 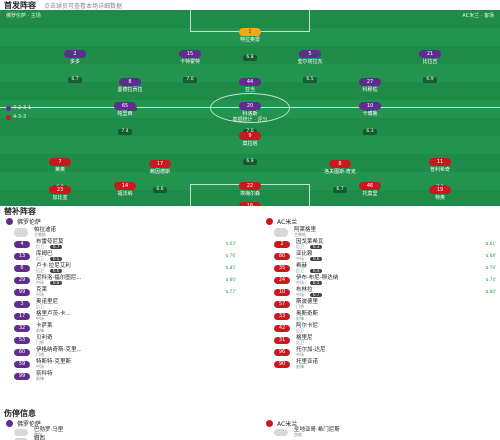 What do you see at coordinates (120, 292) in the screenshot?
I see `home-sub-row: 99 克莱 中场 ⇅ 77'` at bounding box center [120, 292].